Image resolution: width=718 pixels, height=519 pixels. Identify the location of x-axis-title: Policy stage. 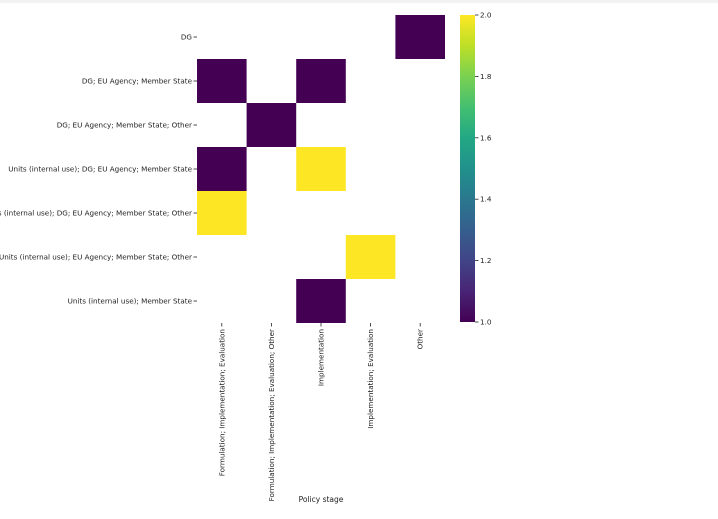
(321, 499).